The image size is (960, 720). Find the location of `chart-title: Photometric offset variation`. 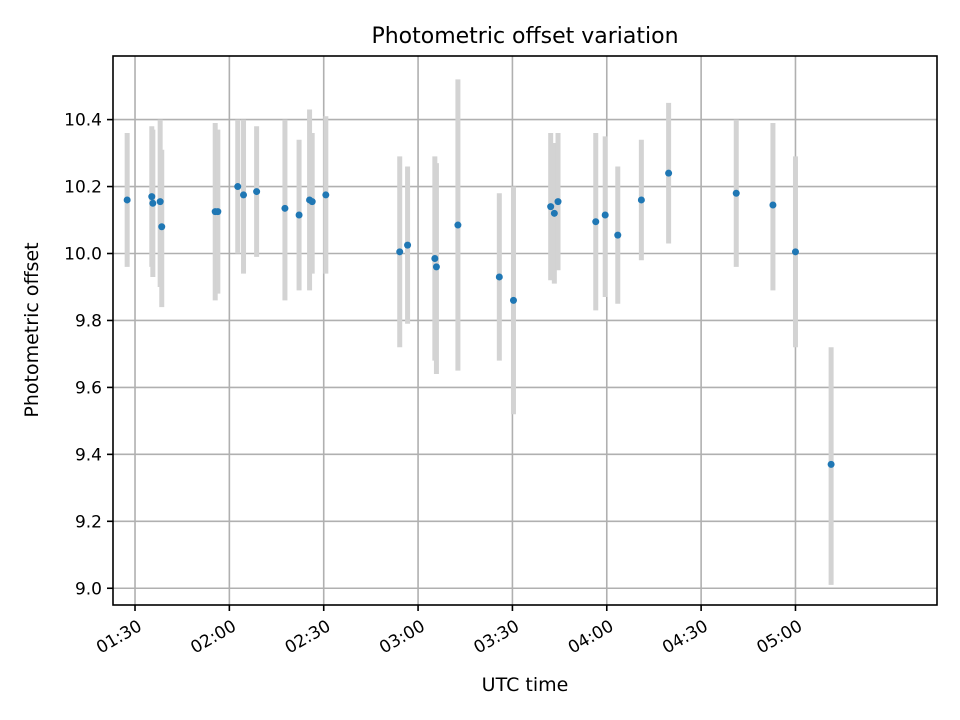

chart-title: Photometric offset variation is located at coordinates (524, 36).